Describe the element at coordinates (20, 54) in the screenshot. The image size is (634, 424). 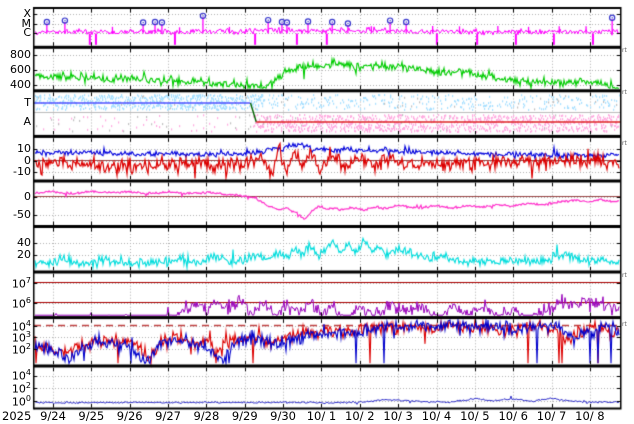
I see `y-axis-label: 800` at that location.